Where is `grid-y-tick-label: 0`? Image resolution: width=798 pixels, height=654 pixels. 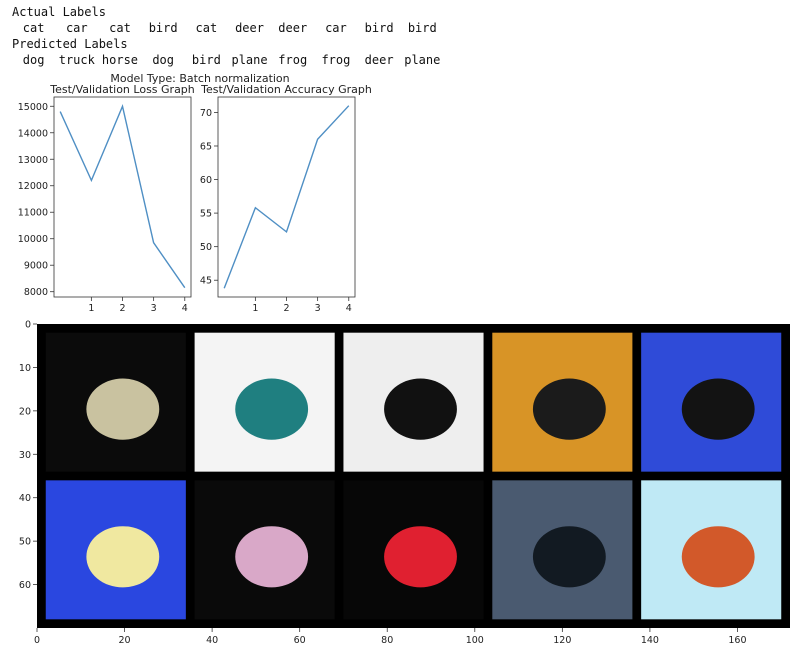
grid-y-tick-label: 0 is located at coordinates (28, 325).